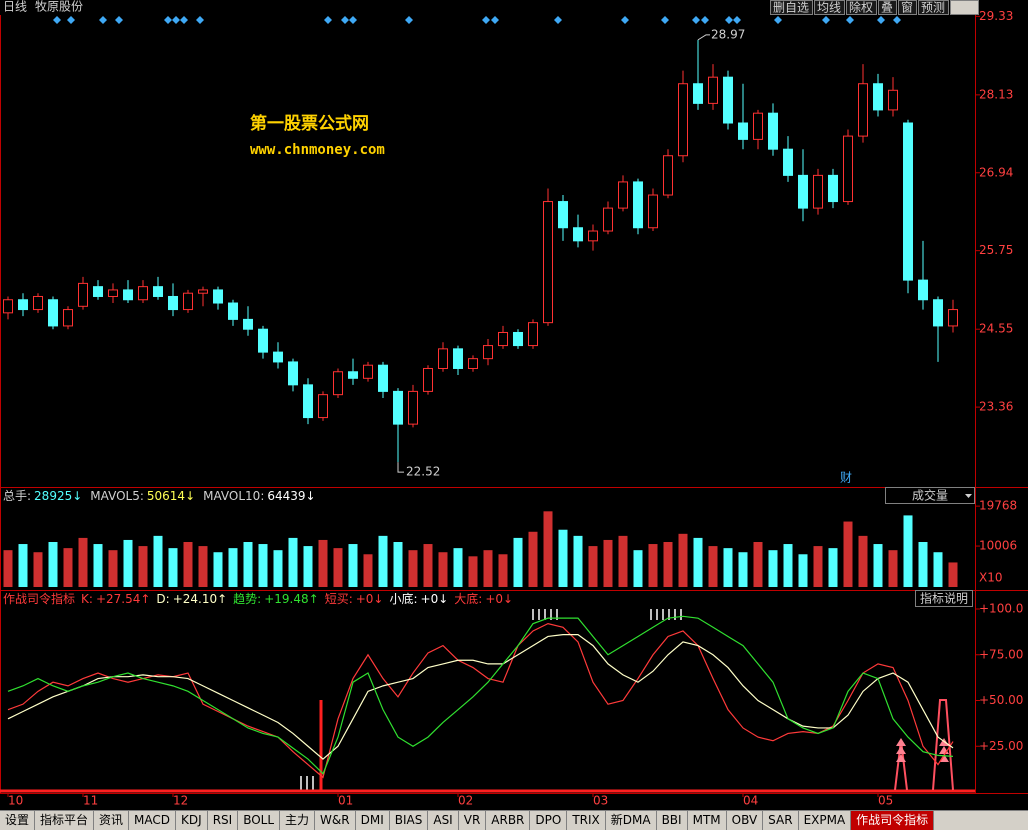 The image size is (1028, 830). I want to click on tab: DPO, so click(549, 820).